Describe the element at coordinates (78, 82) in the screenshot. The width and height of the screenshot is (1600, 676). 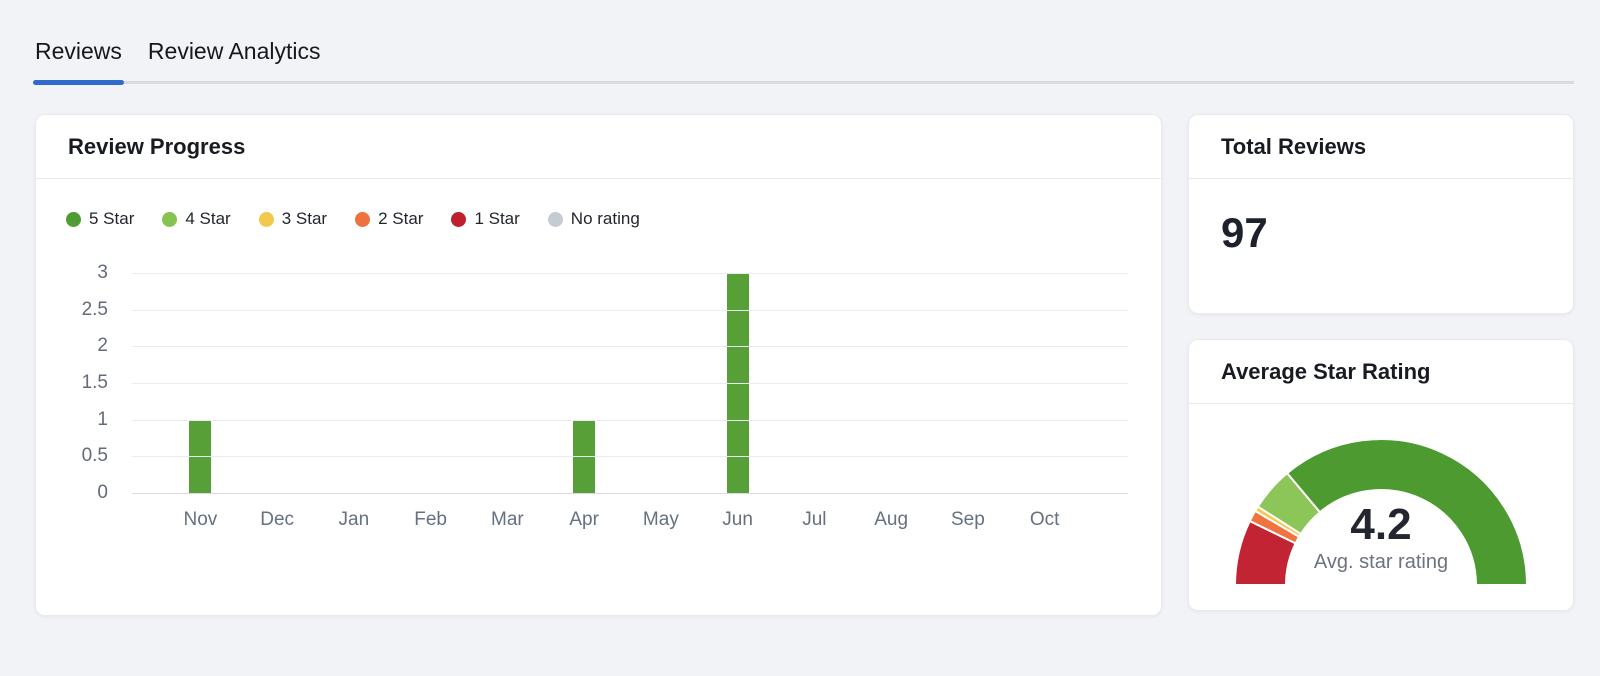
I see `active-tab-underline` at that location.